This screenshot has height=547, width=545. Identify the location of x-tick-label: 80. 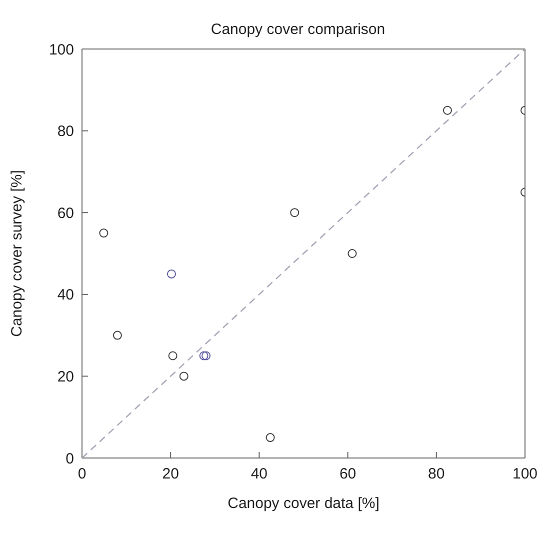
(436, 474).